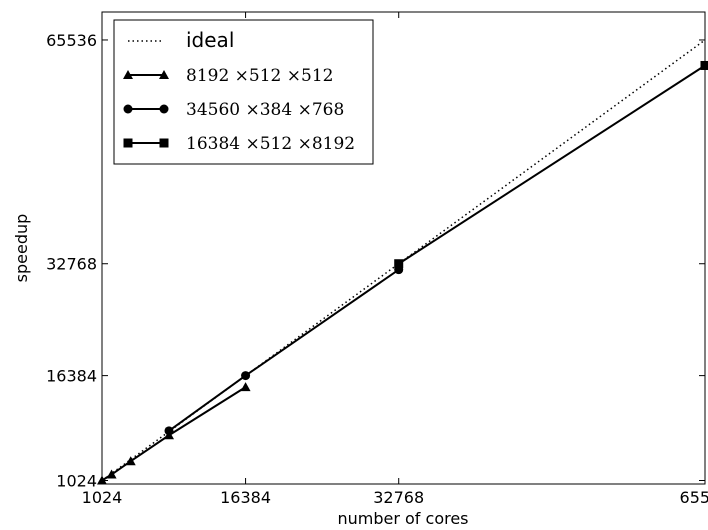 This screenshot has height=530, width=708. Describe the element at coordinates (398, 497) in the screenshot. I see `x-tick-label: 32768` at that location.